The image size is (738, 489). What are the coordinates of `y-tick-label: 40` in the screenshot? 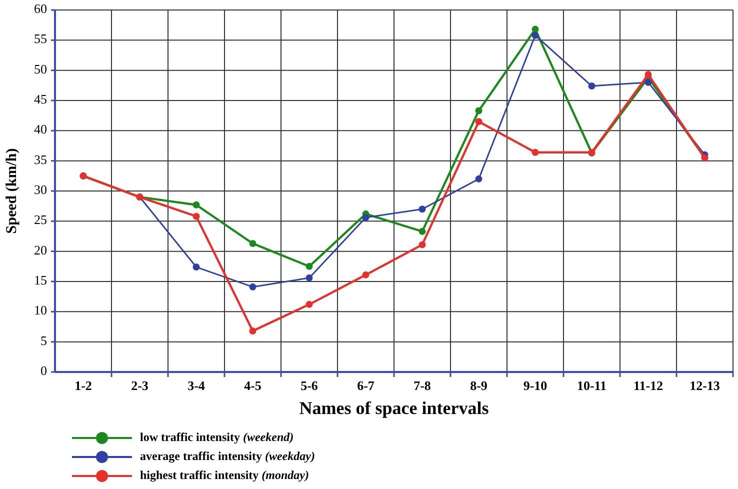 It's located at (40, 129).